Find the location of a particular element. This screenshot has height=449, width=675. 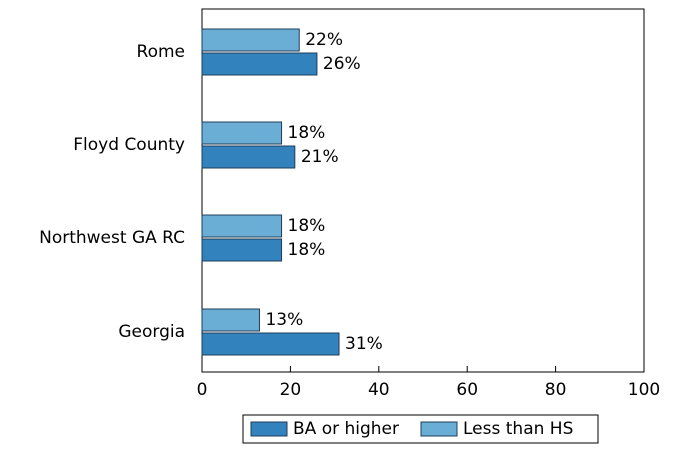

category-label-georgia: Georgia is located at coordinates (151, 332).